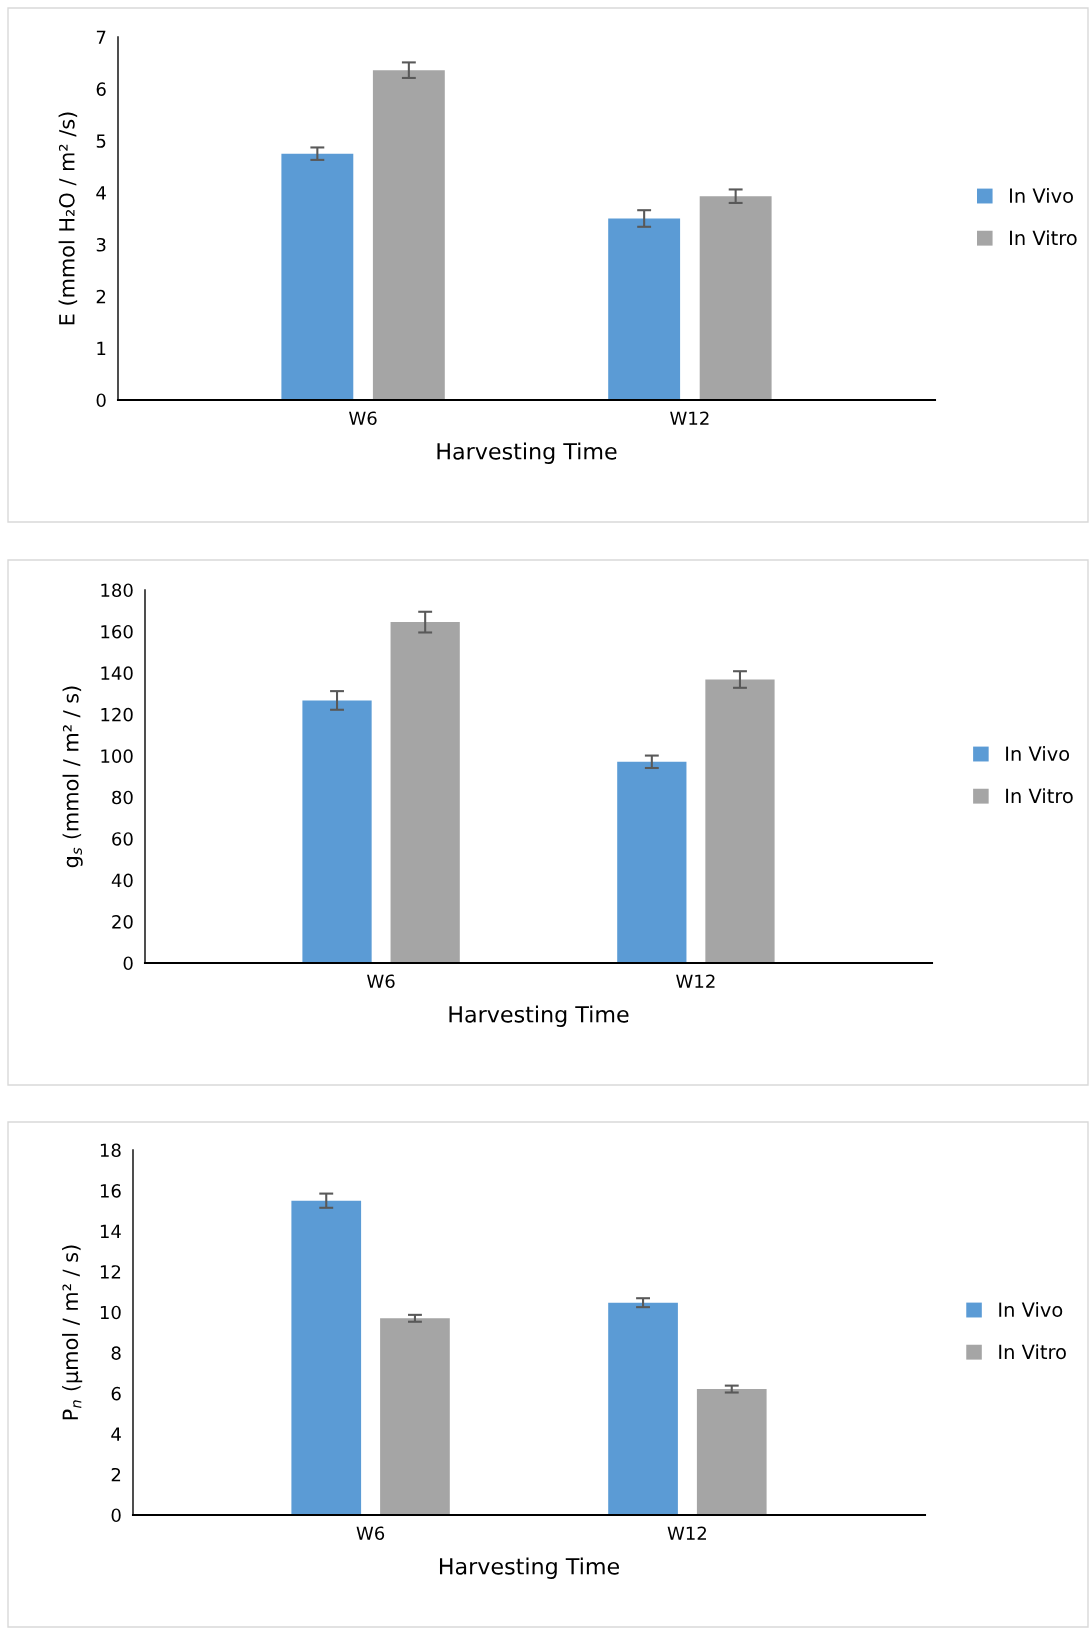 The height and width of the screenshot is (1629, 1090). Describe the element at coordinates (122, 797) in the screenshot. I see `y-tick-label: 80` at that location.